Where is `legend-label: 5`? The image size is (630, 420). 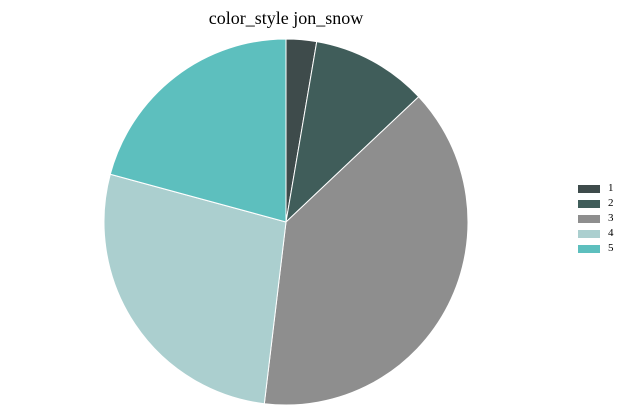 legend-label: 5 is located at coordinates (611, 248).